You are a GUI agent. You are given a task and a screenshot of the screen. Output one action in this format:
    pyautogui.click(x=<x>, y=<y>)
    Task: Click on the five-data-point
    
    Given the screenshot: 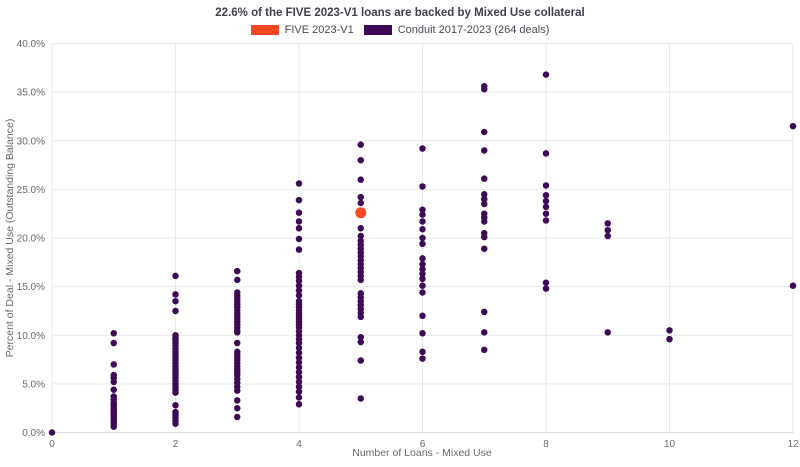 What is the action you would take?
    pyautogui.click(x=361, y=213)
    